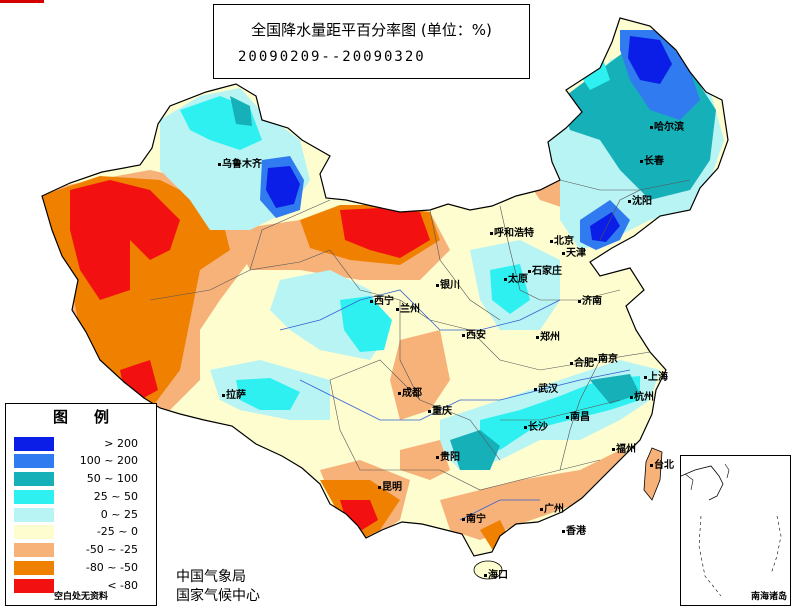 The height and width of the screenshot is (610, 795). What do you see at coordinates (768, 595) in the screenshot?
I see `inset-label: 南海诸岛` at bounding box center [768, 595].